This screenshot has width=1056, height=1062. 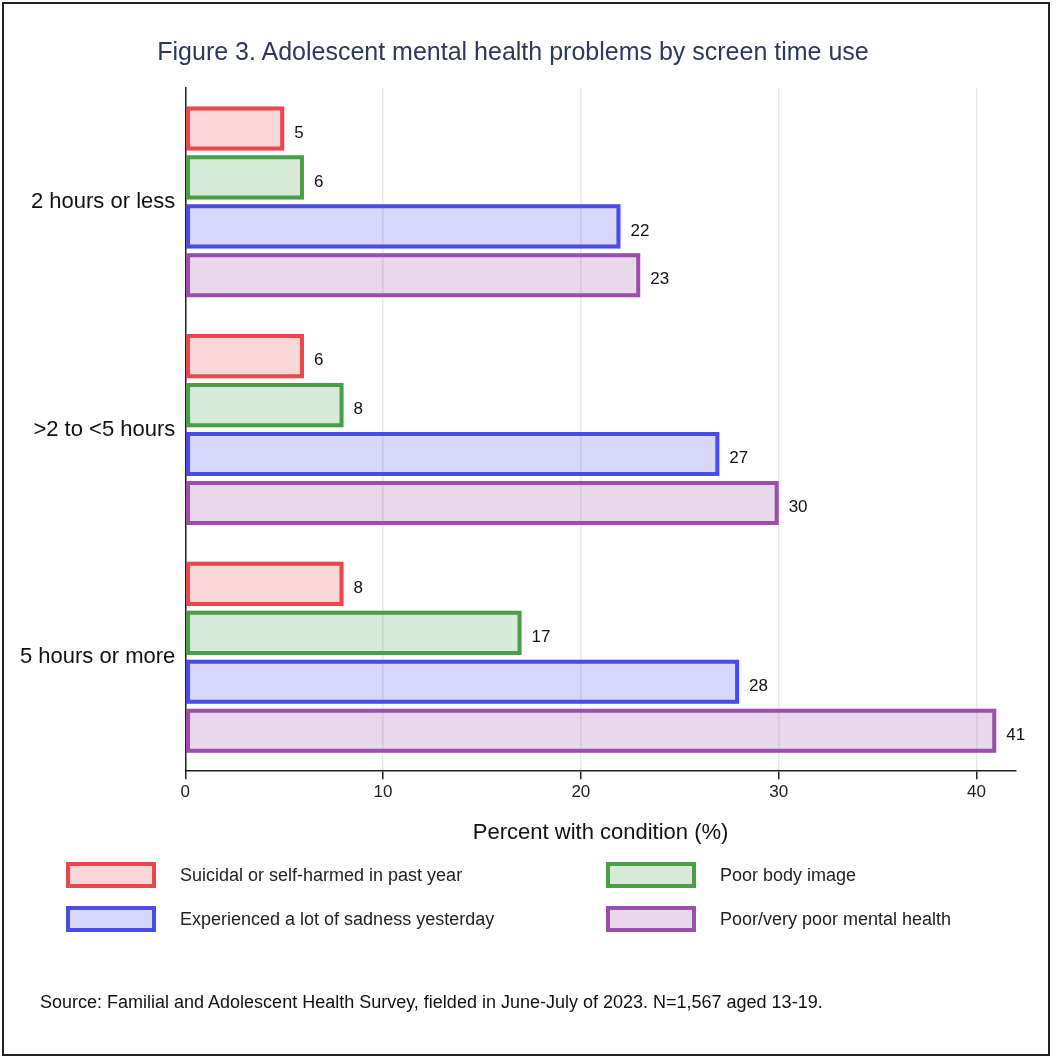 What do you see at coordinates (337, 919) in the screenshot?
I see `legend-label: Experienced a lot of sadness yesterday` at bounding box center [337, 919].